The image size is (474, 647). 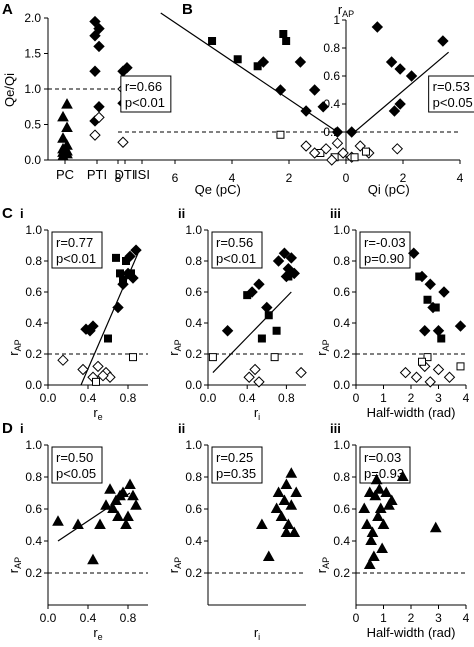 What do you see at coordinates (401, 92) in the screenshot?
I see `panelB-fit-line-right` at bounding box center [401, 92].